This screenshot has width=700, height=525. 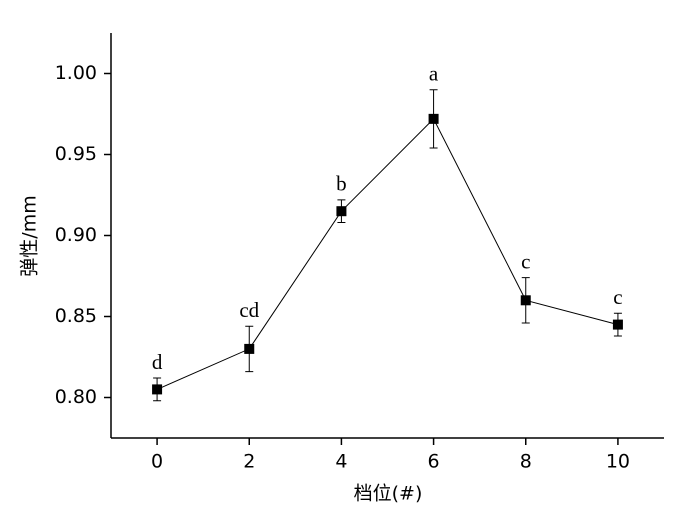 I want to click on y-tick-label: 0.90, so click(x=76, y=235).